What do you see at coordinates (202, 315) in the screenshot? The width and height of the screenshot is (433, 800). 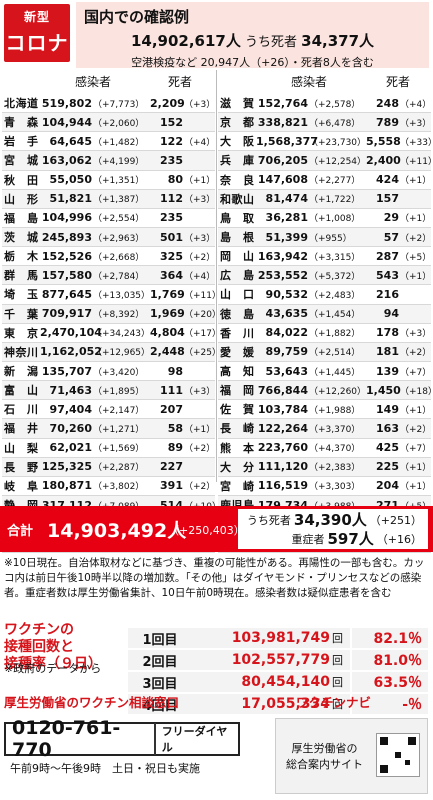 I see `death-increase: （+20）` at bounding box center [202, 315].